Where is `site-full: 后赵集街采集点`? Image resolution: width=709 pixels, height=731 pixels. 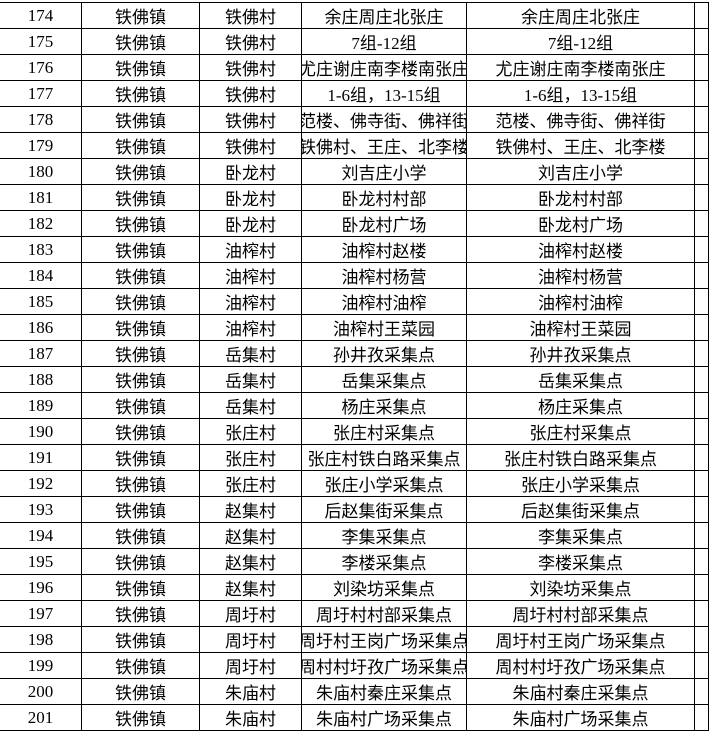 site-full: 后赵集街采集点 is located at coordinates (581, 510).